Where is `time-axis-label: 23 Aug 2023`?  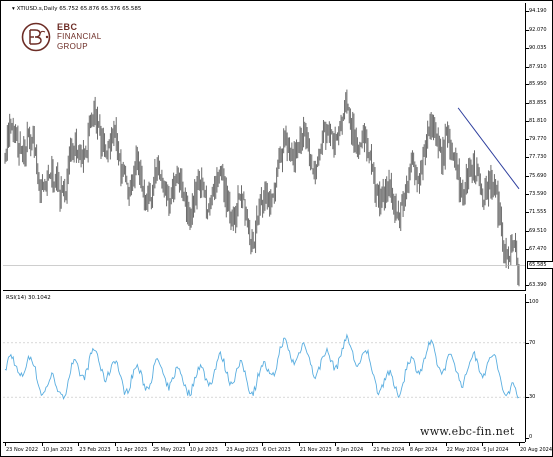 time-axis-label: 23 Aug 2023 is located at coordinates (242, 450).